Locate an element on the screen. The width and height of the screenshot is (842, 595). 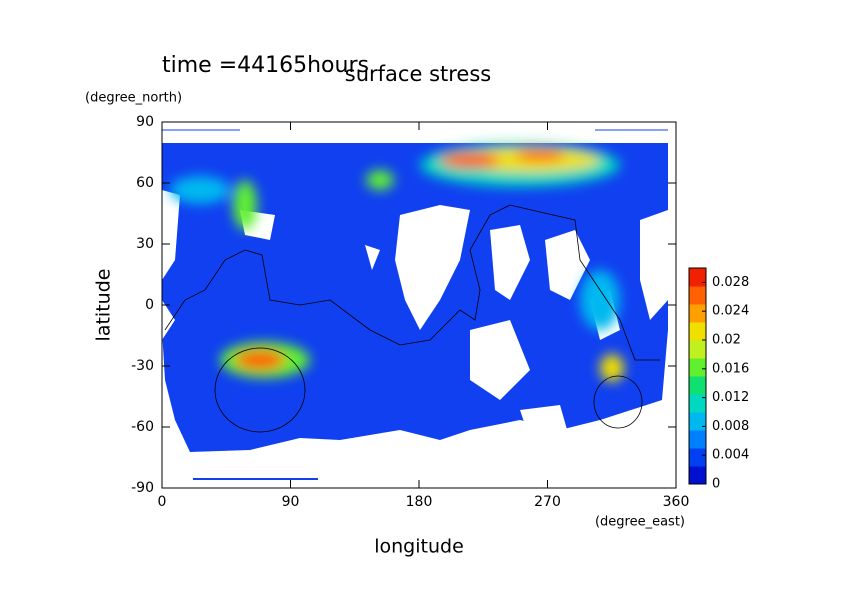
colorbar-tick-label: 0.028 is located at coordinates (730, 282).